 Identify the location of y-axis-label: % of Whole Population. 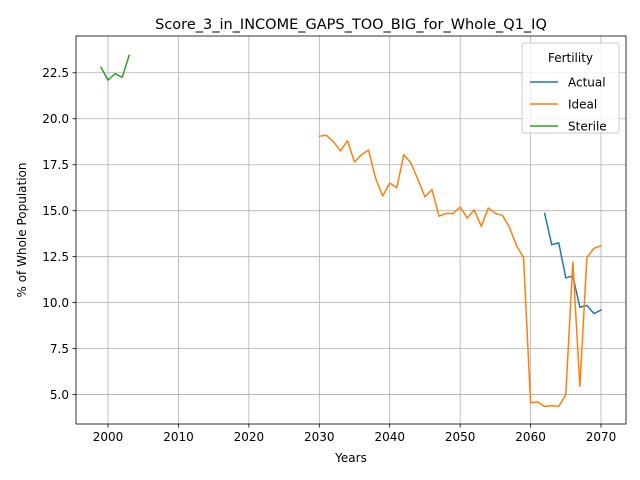
(22, 230).